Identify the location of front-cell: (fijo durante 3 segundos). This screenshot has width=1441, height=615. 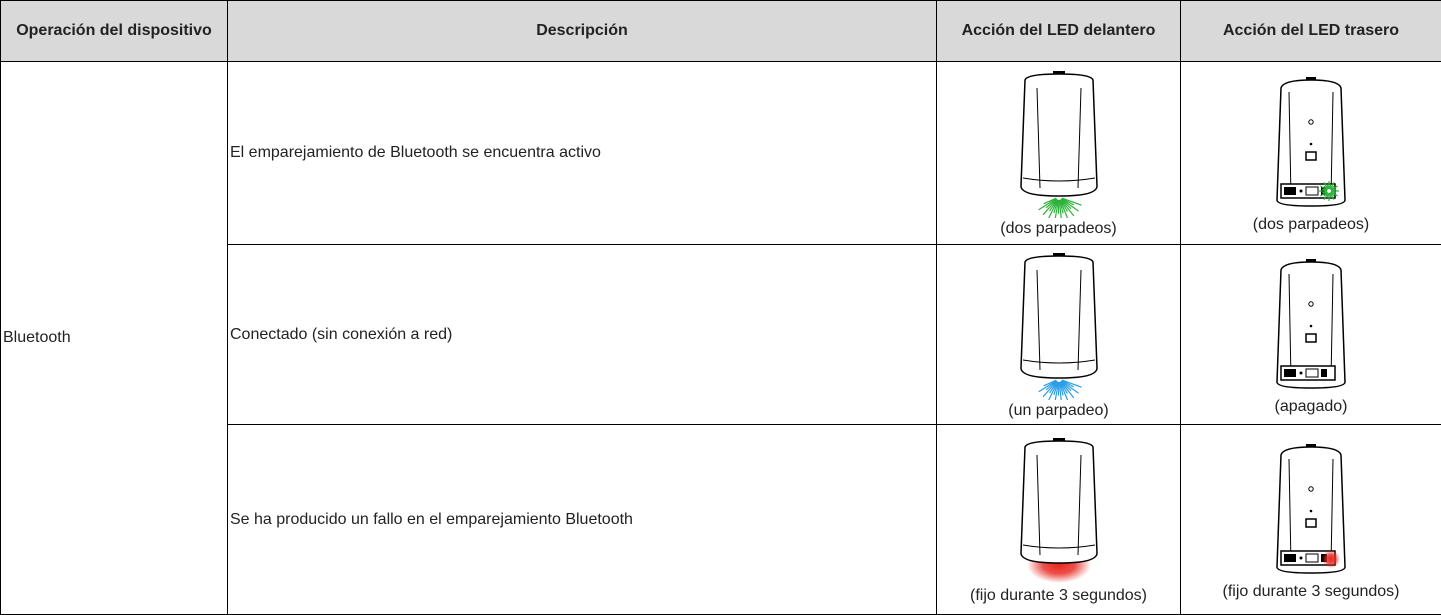
(1058, 519).